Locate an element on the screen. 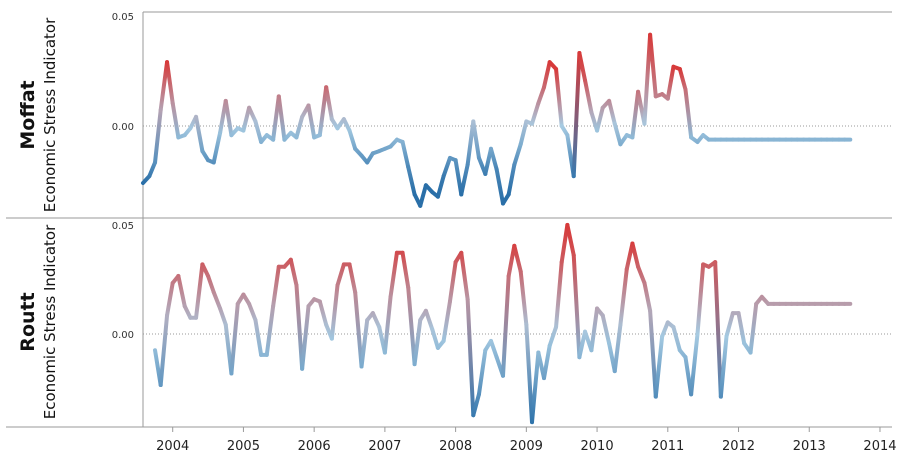 The width and height of the screenshot is (900, 458). x-tick-label: 2012 is located at coordinates (738, 446).